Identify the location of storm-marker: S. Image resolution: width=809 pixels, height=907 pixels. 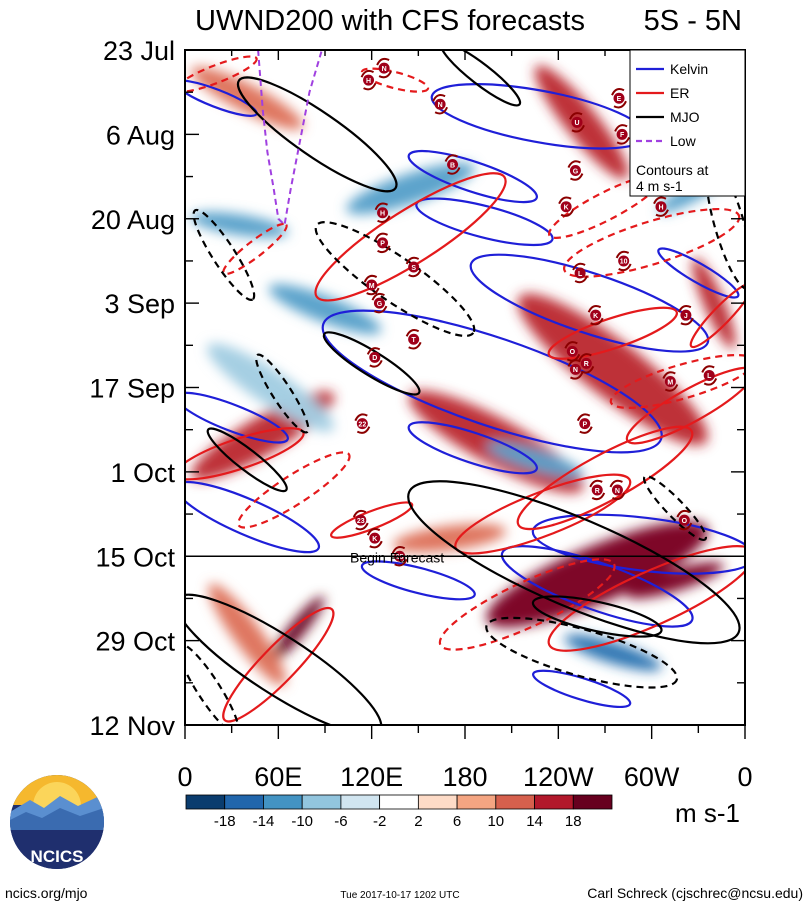
(413, 267).